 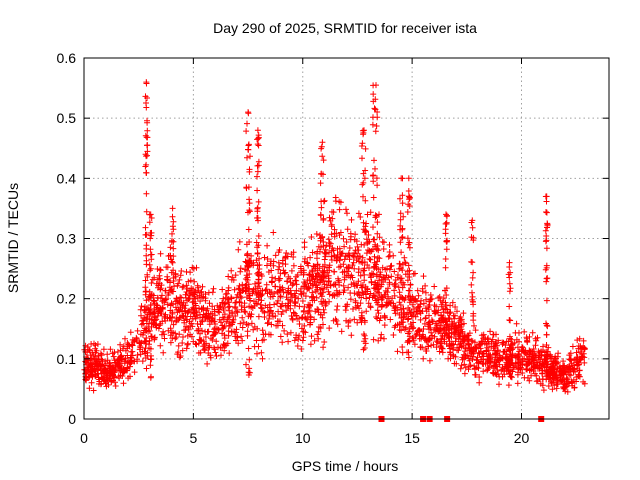 What do you see at coordinates (67, 299) in the screenshot?
I see `y-tick-label: 0.2` at bounding box center [67, 299].